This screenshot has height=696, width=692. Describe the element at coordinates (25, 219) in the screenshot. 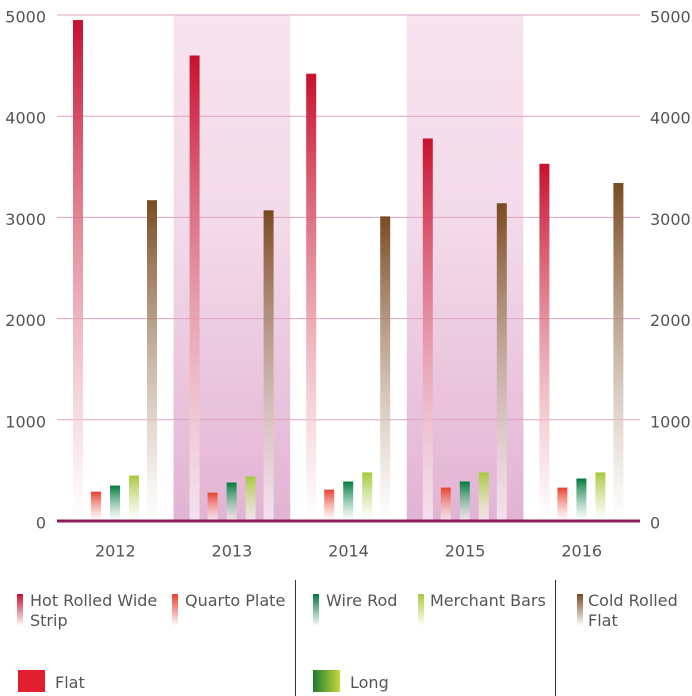

I see `y-tick-label: 3000` at that location.